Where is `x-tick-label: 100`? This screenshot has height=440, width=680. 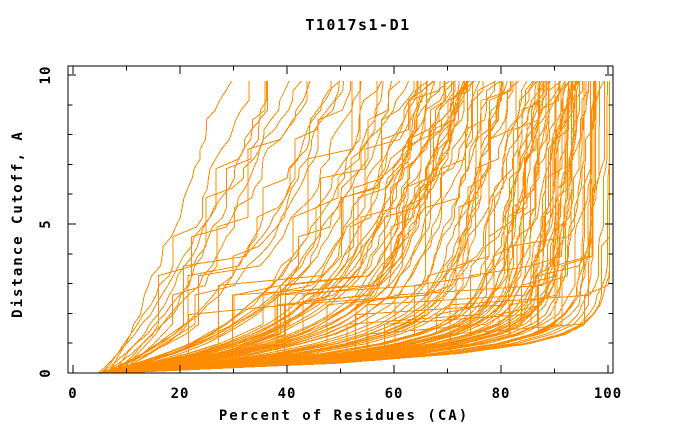 x-tick-label: 100 is located at coordinates (608, 394).